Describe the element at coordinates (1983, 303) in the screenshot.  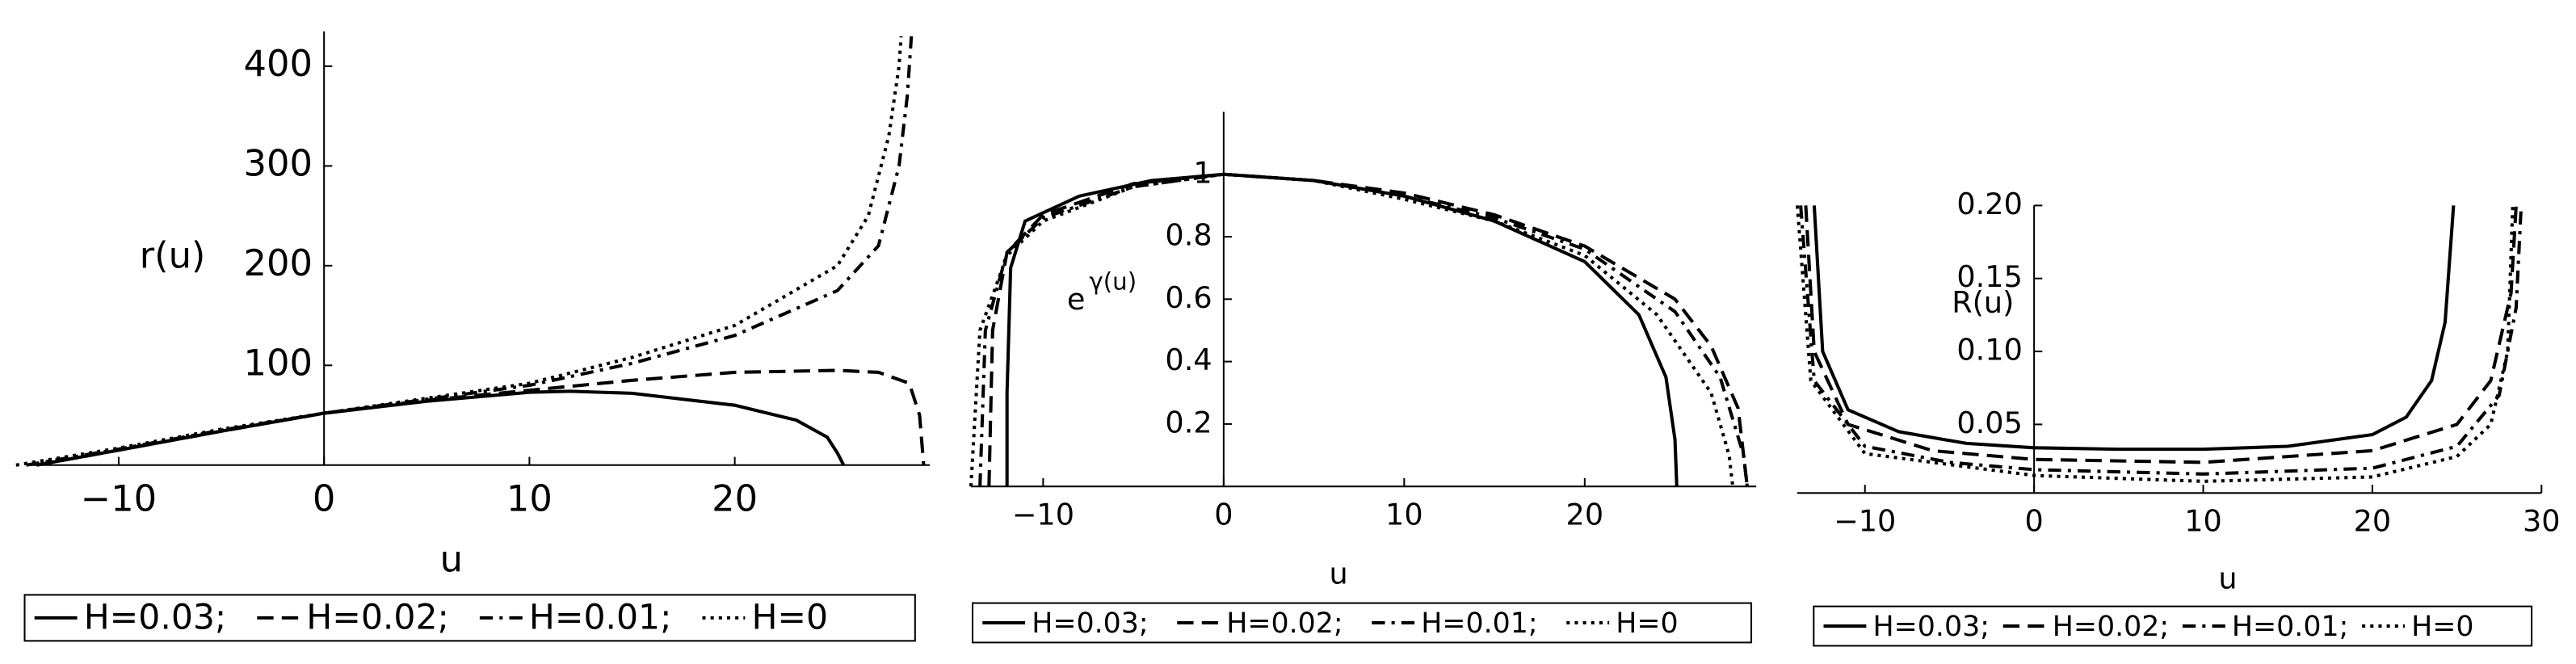
I see `y-axis-label: R(u)` at that location.